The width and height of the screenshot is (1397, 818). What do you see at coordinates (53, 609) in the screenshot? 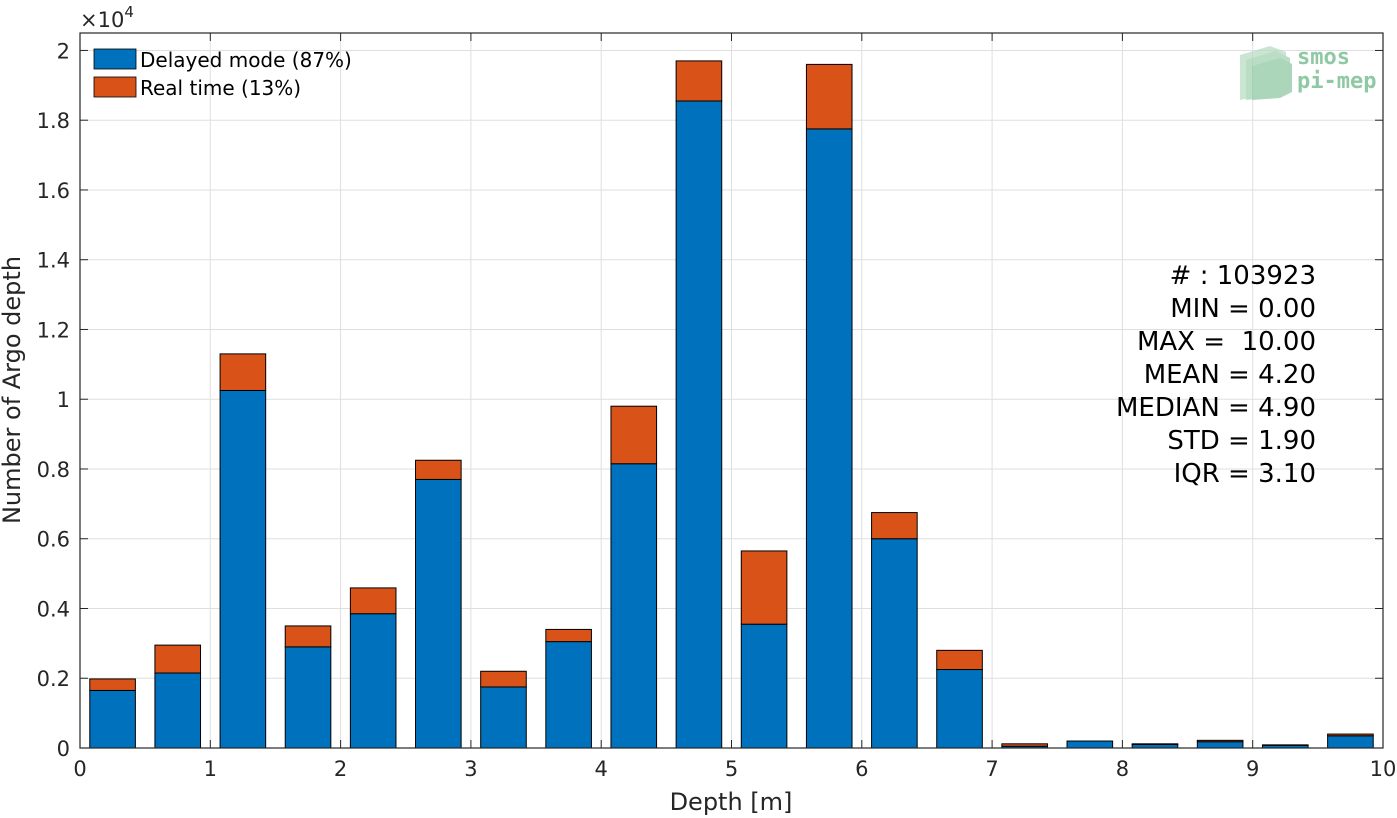
I see `y-tick-label: 0.4` at bounding box center [53, 609].